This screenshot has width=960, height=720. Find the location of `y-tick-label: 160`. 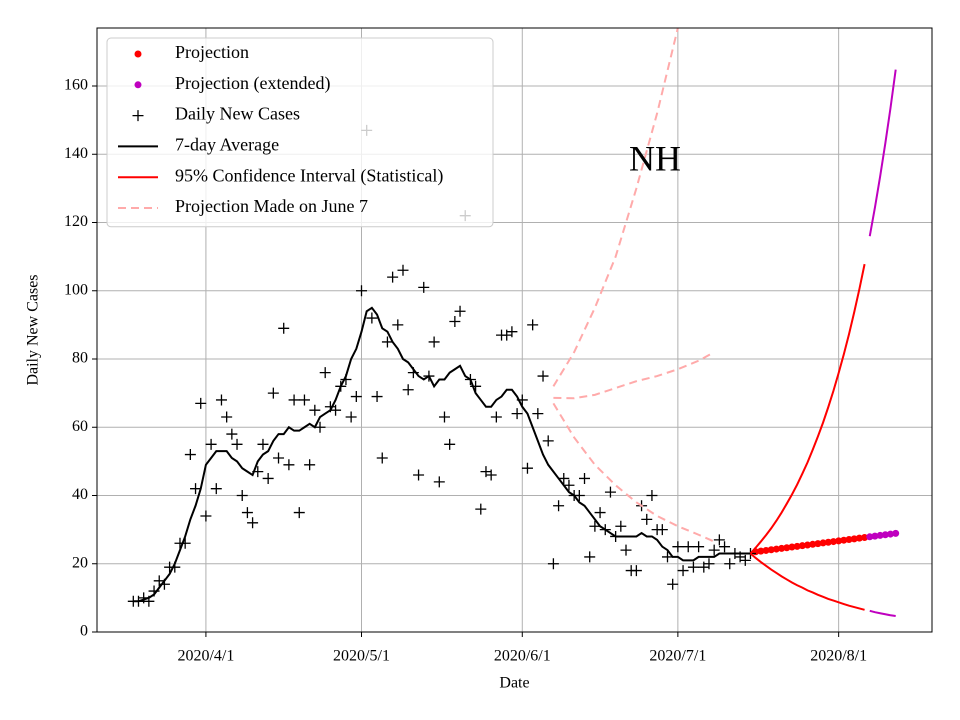

y-tick-label: 160 is located at coordinates (76, 85).